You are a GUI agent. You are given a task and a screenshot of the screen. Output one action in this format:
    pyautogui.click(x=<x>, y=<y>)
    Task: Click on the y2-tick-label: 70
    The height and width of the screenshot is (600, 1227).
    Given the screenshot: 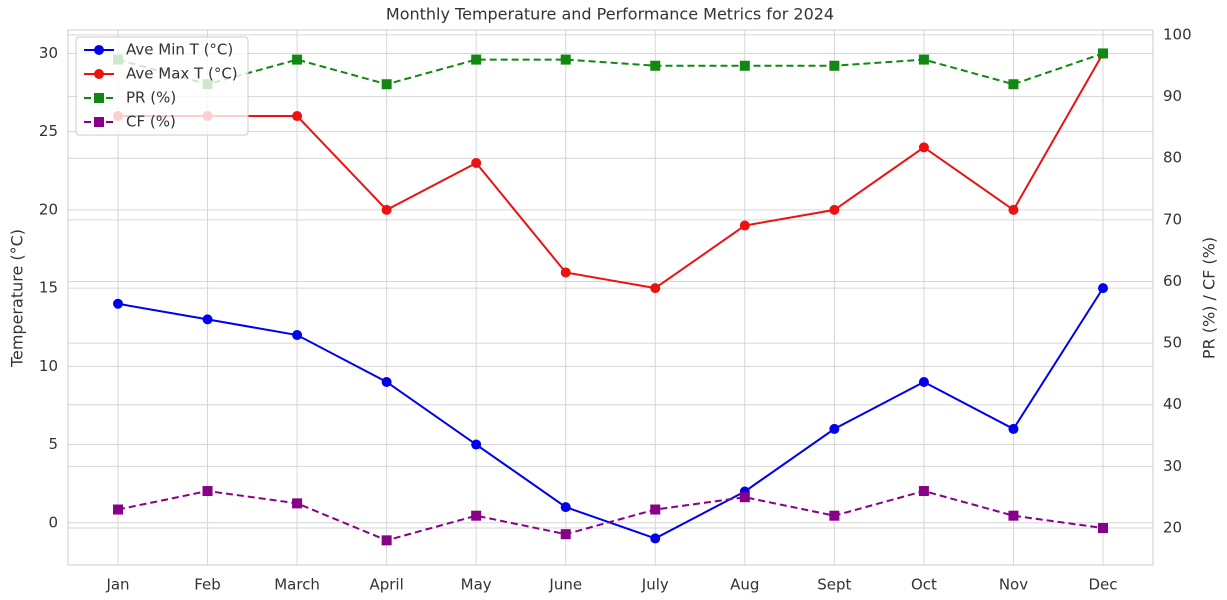 What is the action you would take?
    pyautogui.click(x=1172, y=219)
    